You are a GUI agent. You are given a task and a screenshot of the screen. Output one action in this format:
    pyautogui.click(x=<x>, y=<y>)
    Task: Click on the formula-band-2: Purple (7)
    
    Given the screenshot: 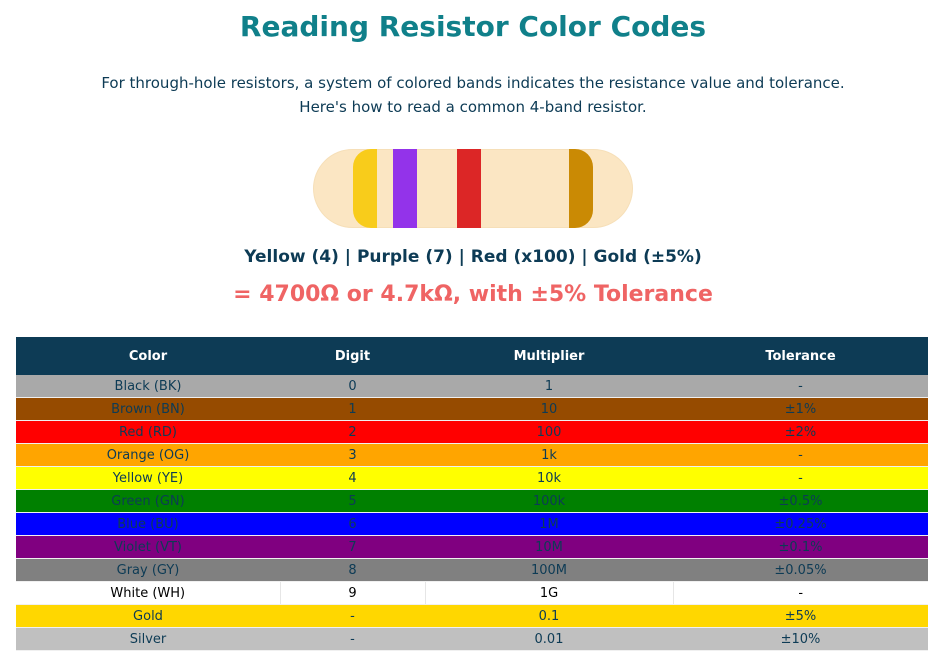 What is the action you would take?
    pyautogui.click(x=404, y=257)
    